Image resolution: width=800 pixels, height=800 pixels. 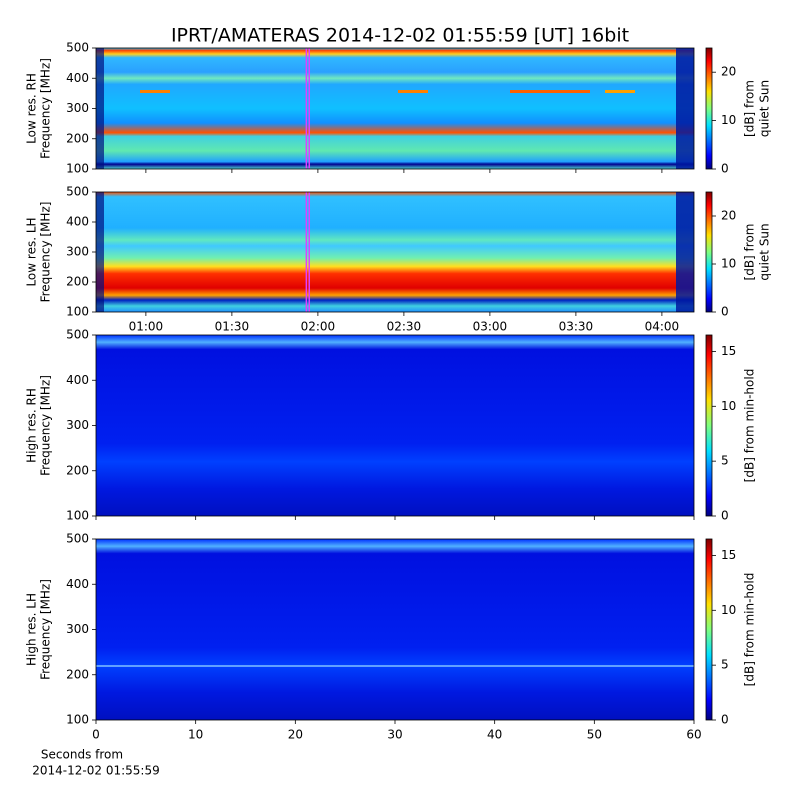 I want to click on y-axis-label: Low res. LH, so click(x=32, y=251).